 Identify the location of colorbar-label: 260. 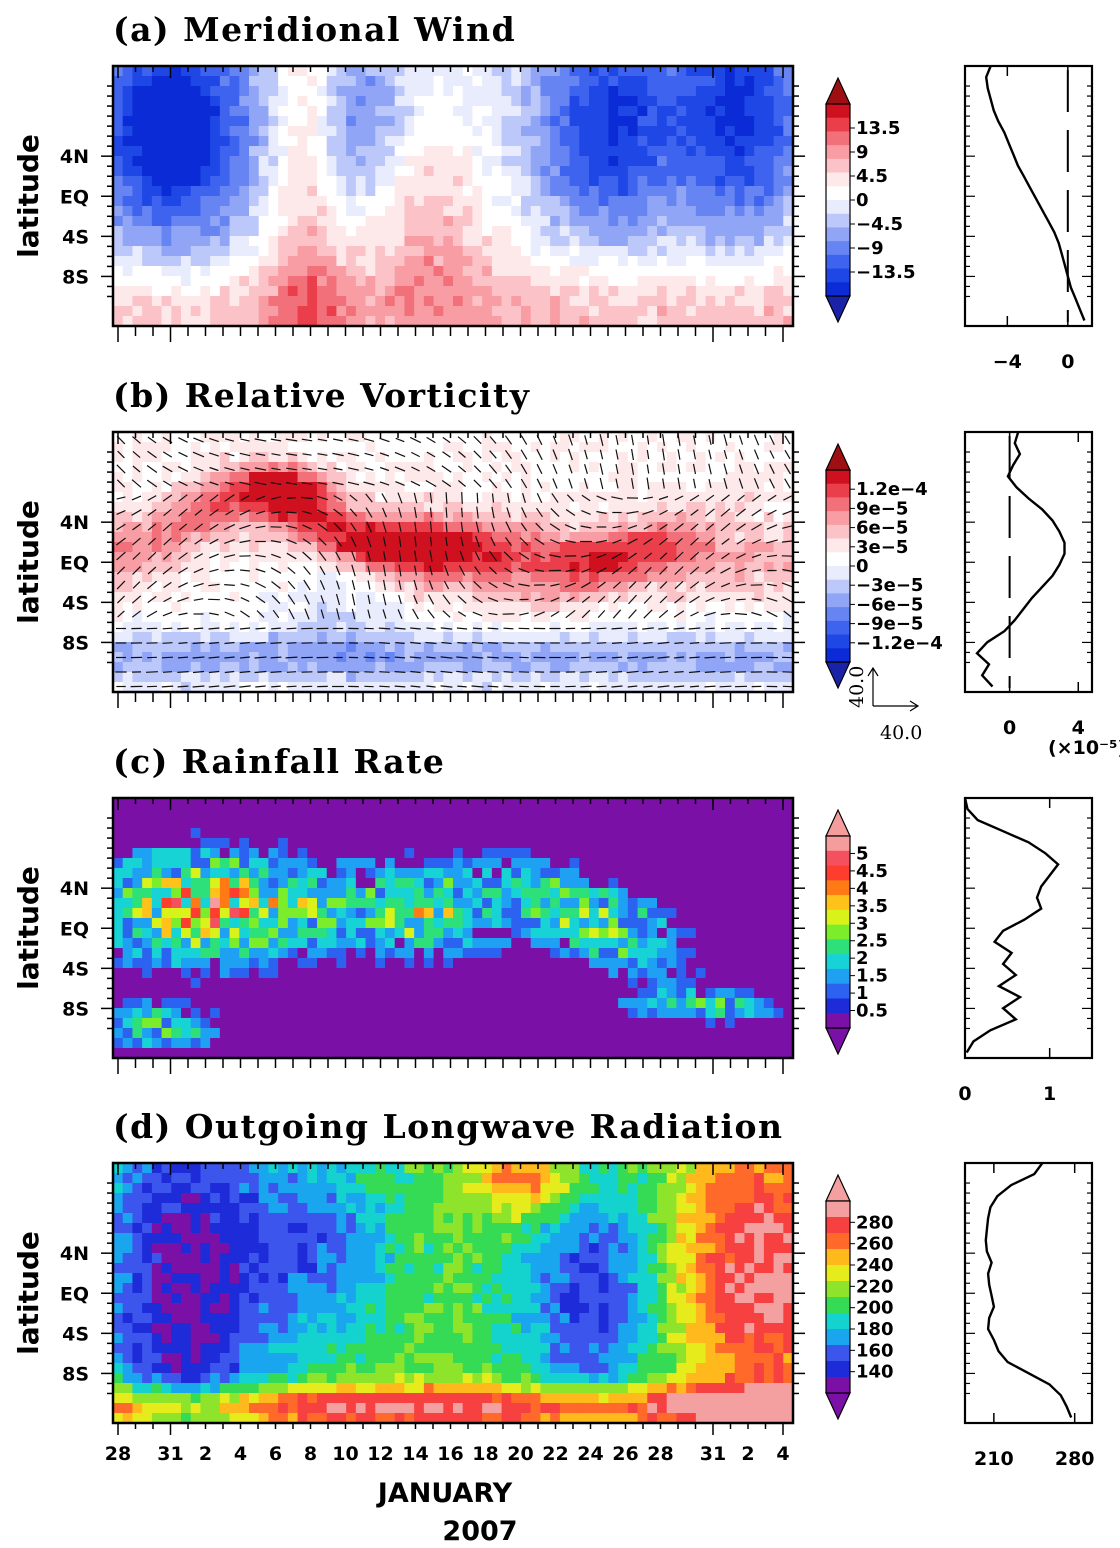
(875, 1244).